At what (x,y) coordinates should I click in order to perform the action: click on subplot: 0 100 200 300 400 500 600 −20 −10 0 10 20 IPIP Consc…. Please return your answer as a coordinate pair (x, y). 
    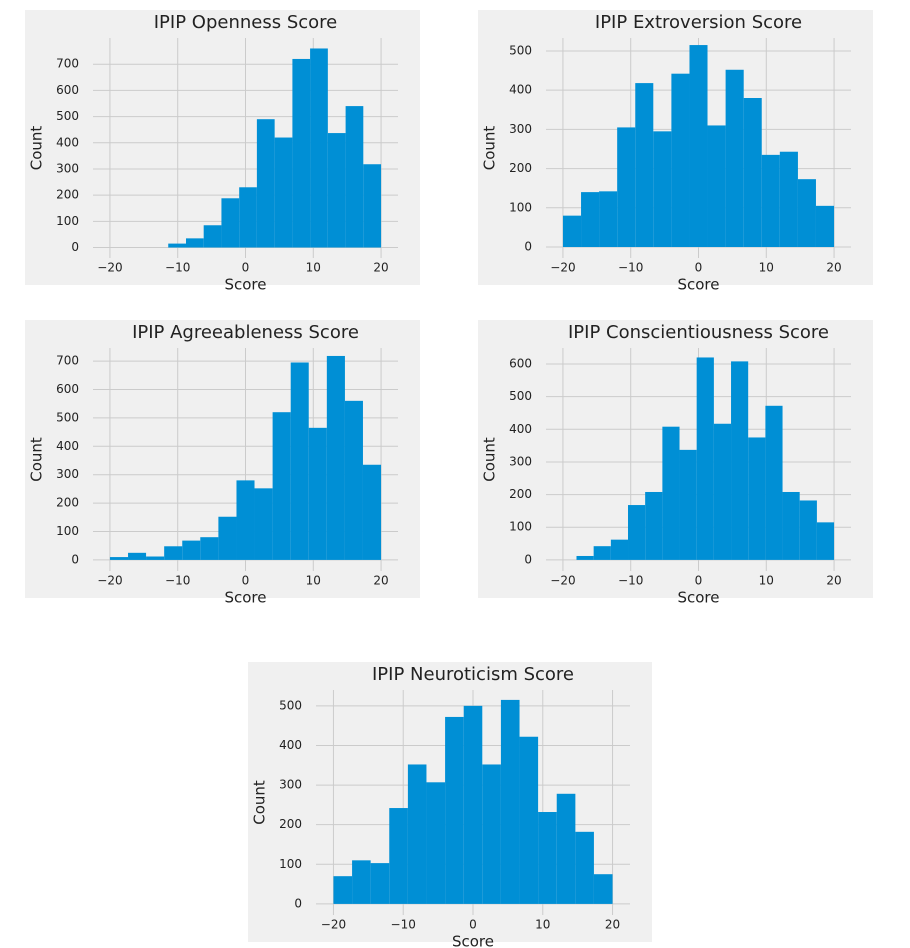
    Looking at the image, I should click on (675, 463).